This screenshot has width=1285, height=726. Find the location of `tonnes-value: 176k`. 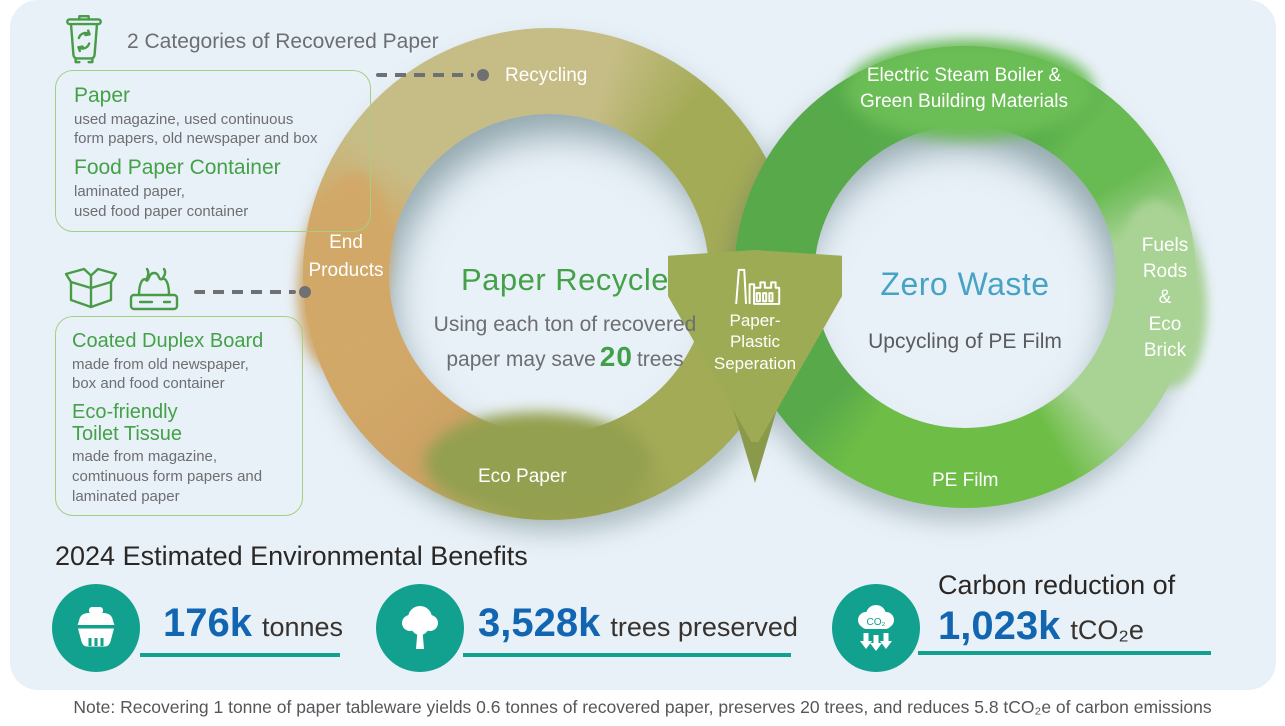

tonnes-value: 176k is located at coordinates (207, 623).